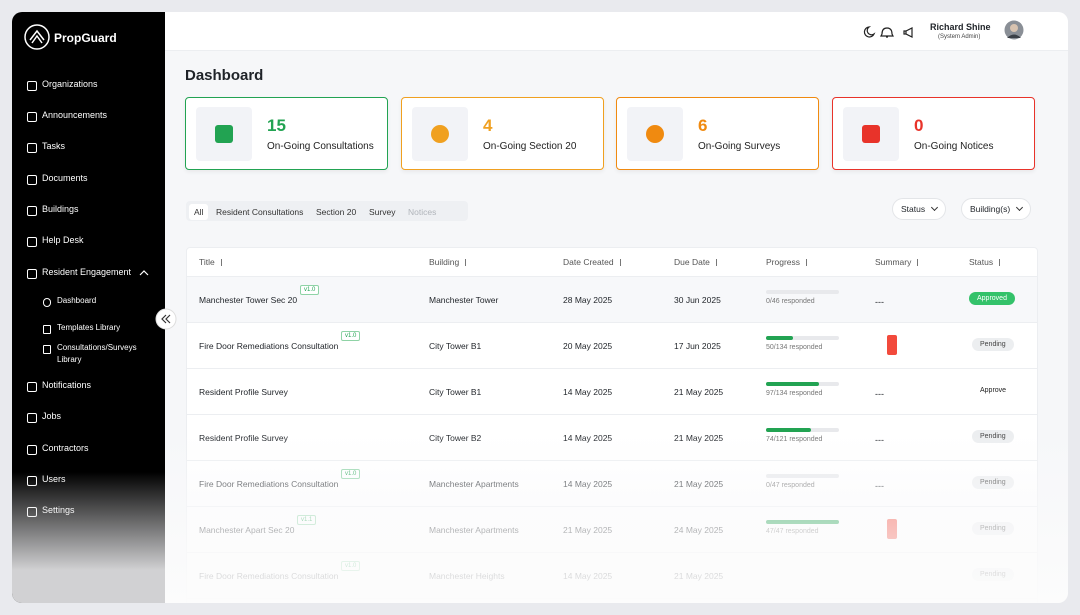 This screenshot has height=615, width=1080. Describe the element at coordinates (892, 32) in the screenshot. I see `top-icons` at that location.